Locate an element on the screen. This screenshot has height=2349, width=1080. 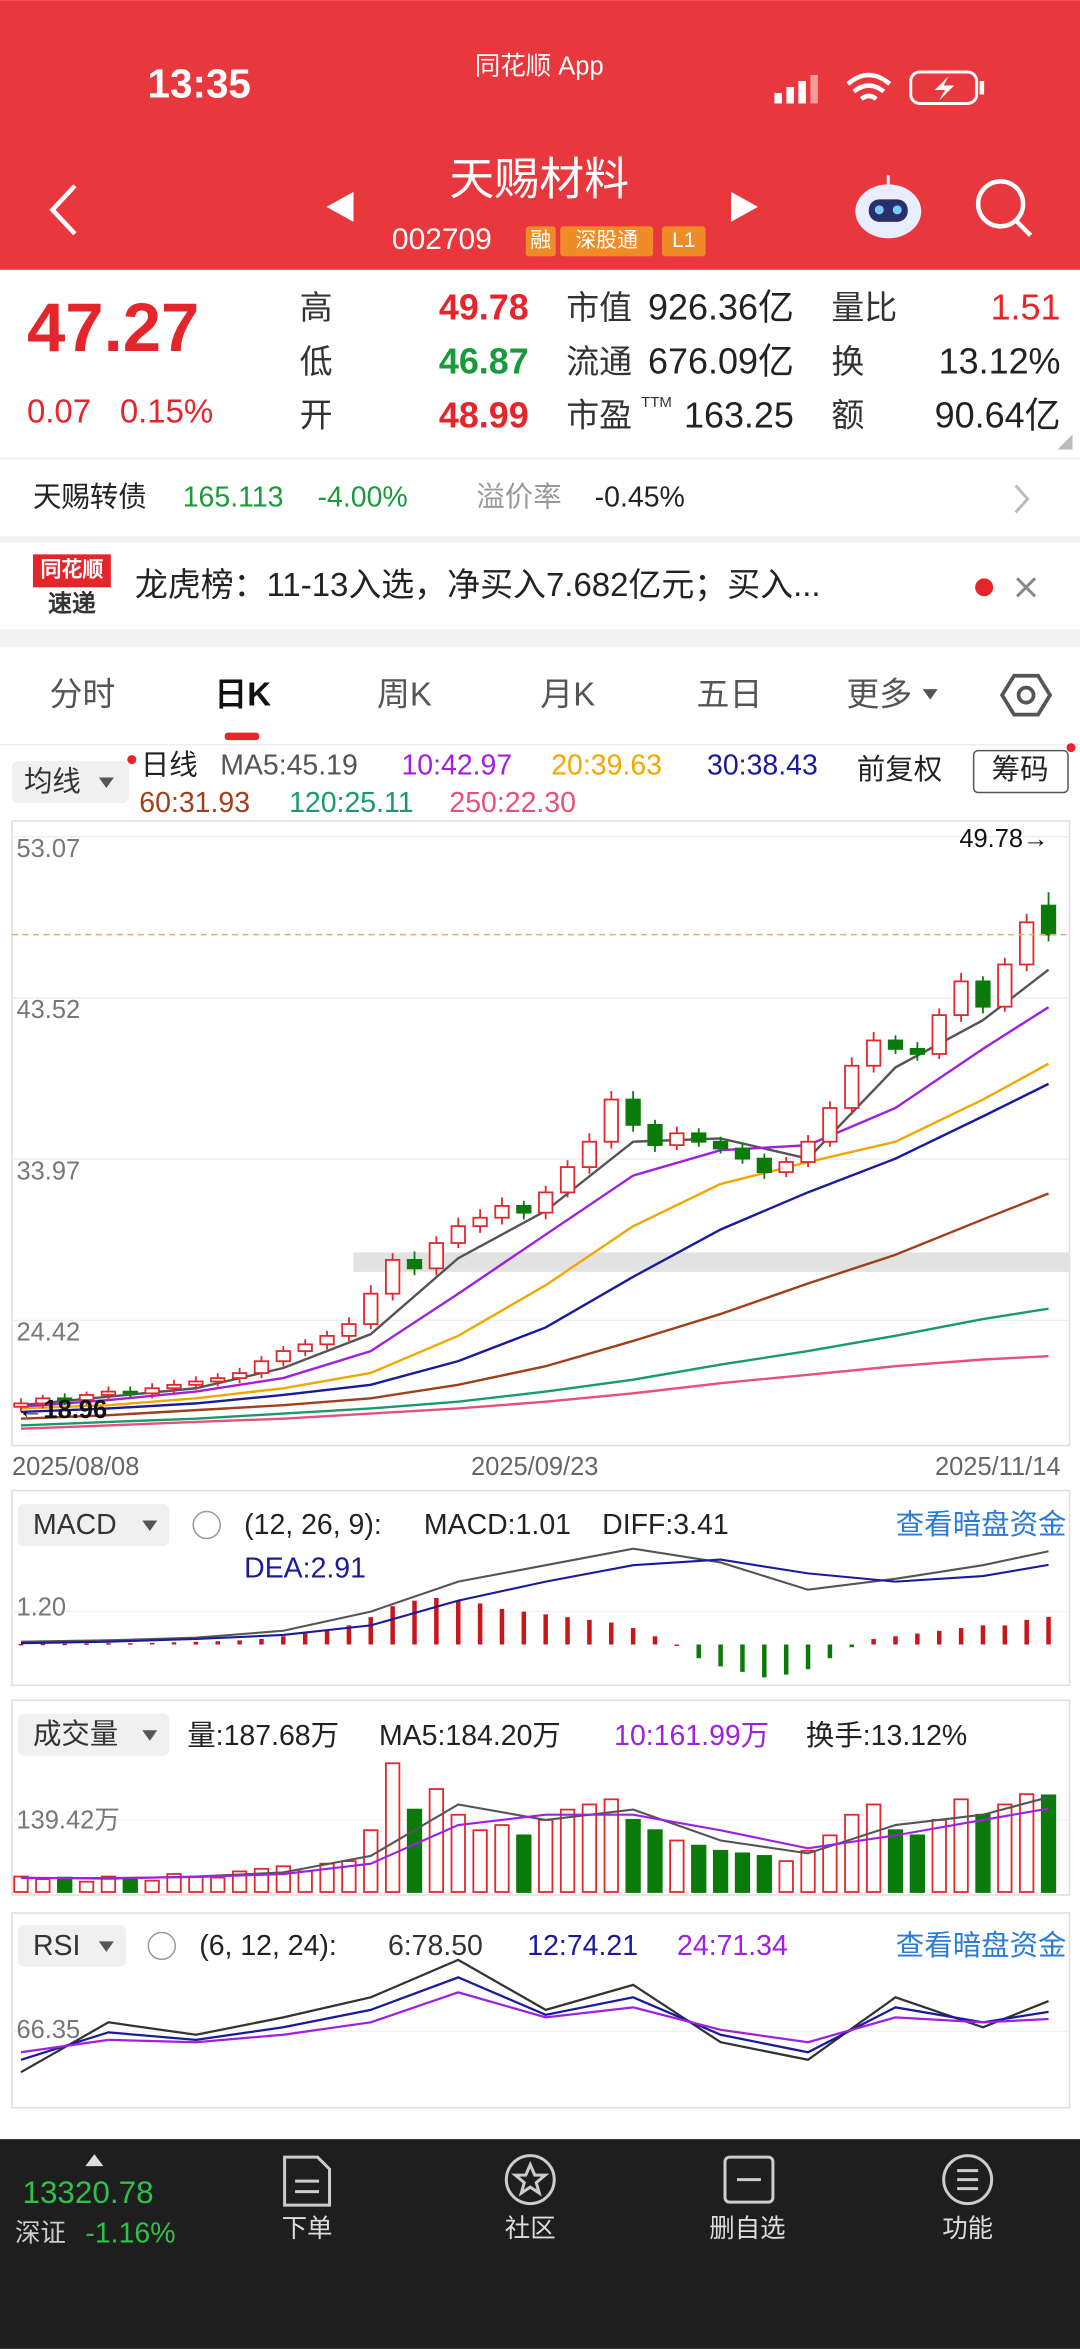
caret is located at coordinates (106, 783).